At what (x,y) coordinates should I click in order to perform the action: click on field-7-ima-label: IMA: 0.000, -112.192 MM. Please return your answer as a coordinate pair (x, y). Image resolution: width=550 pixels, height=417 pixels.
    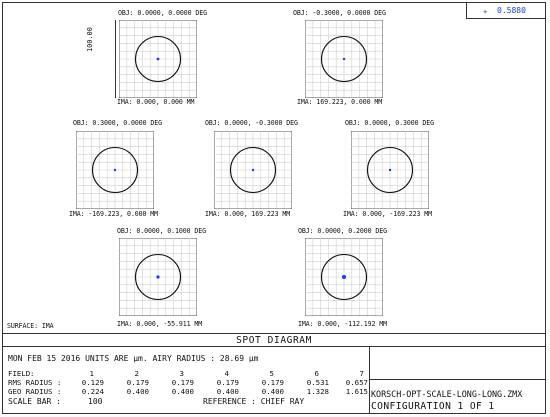
    Looking at the image, I should click on (343, 324).